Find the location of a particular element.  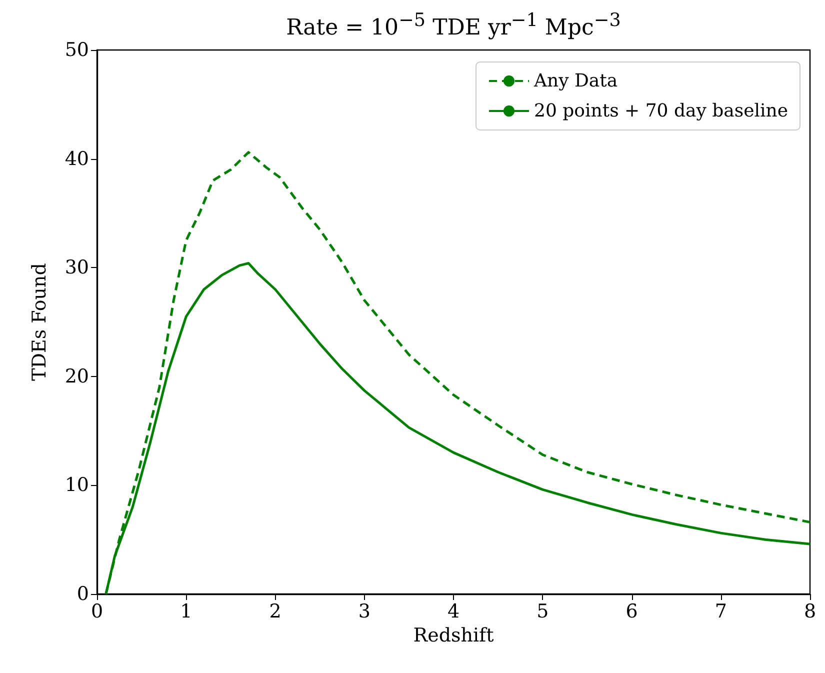

y-tick-label: 40 is located at coordinates (76, 159).